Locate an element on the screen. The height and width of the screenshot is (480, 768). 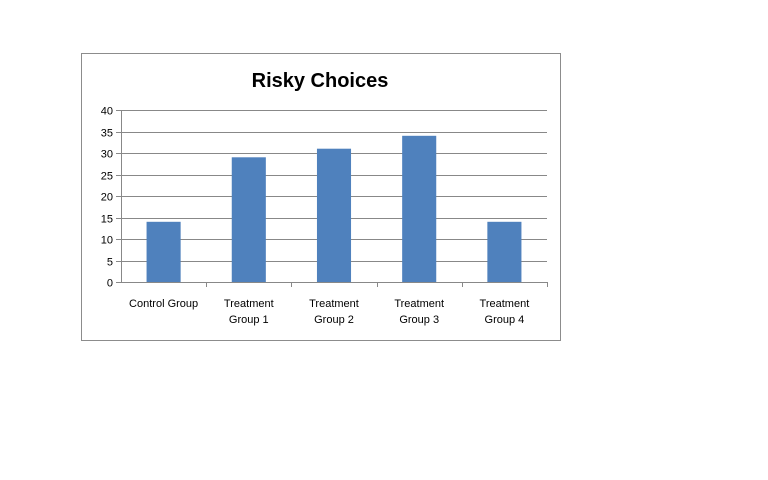
bars is located at coordinates (334, 208).